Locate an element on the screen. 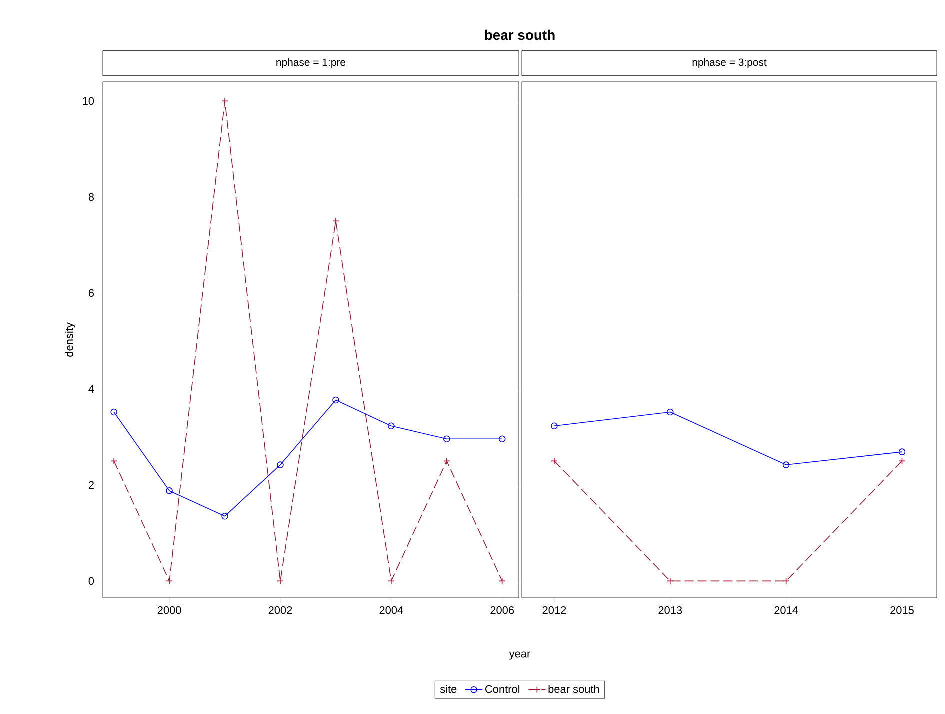 The height and width of the screenshot is (714, 945). y-tick-label: 0 is located at coordinates (91, 581).